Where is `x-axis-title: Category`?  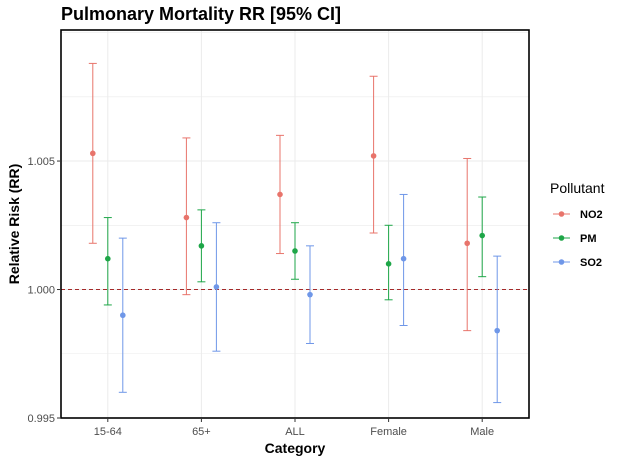
x-axis-title: Category is located at coordinates (295, 448).